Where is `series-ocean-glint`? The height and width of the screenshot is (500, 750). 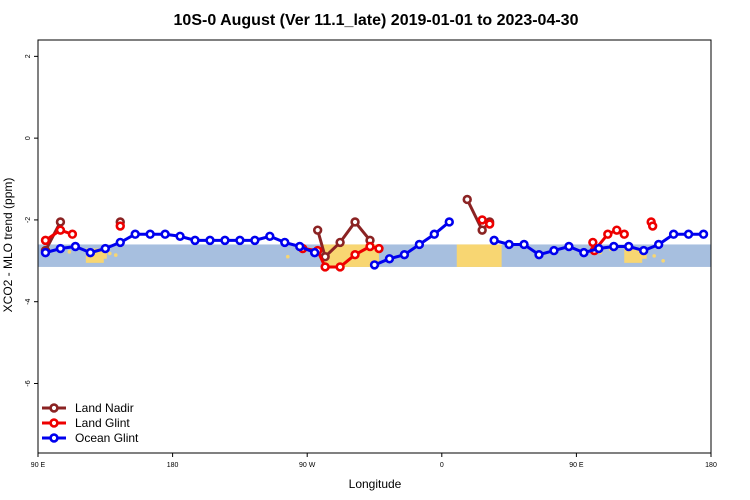
series-ocean-glint is located at coordinates (374, 243).